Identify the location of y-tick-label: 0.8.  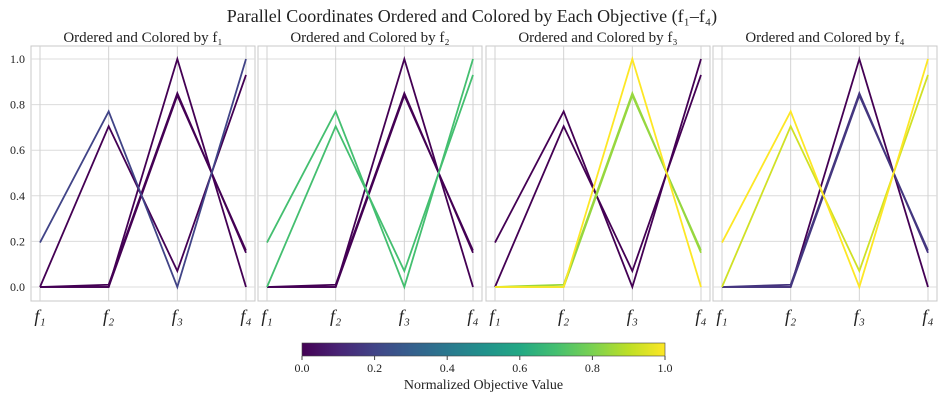
(17, 105).